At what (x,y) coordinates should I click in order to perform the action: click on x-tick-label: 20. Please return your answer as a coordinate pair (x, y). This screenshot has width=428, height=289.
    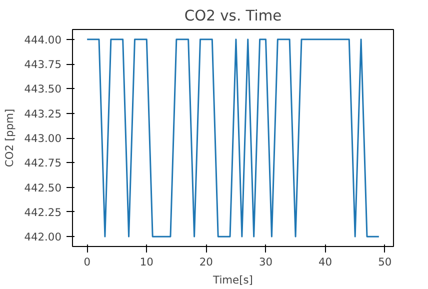
    Looking at the image, I should click on (206, 262).